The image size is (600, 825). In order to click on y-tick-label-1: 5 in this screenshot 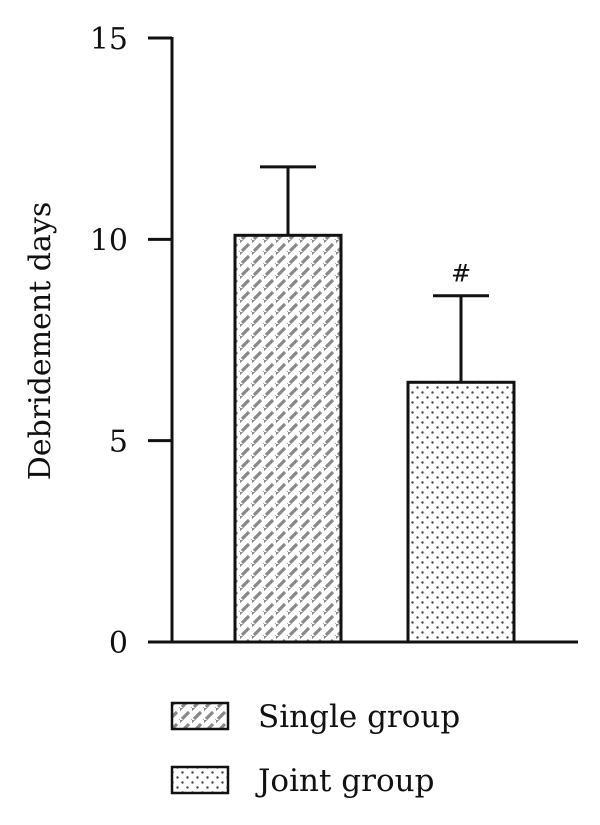, I will do `click(118, 442)`.